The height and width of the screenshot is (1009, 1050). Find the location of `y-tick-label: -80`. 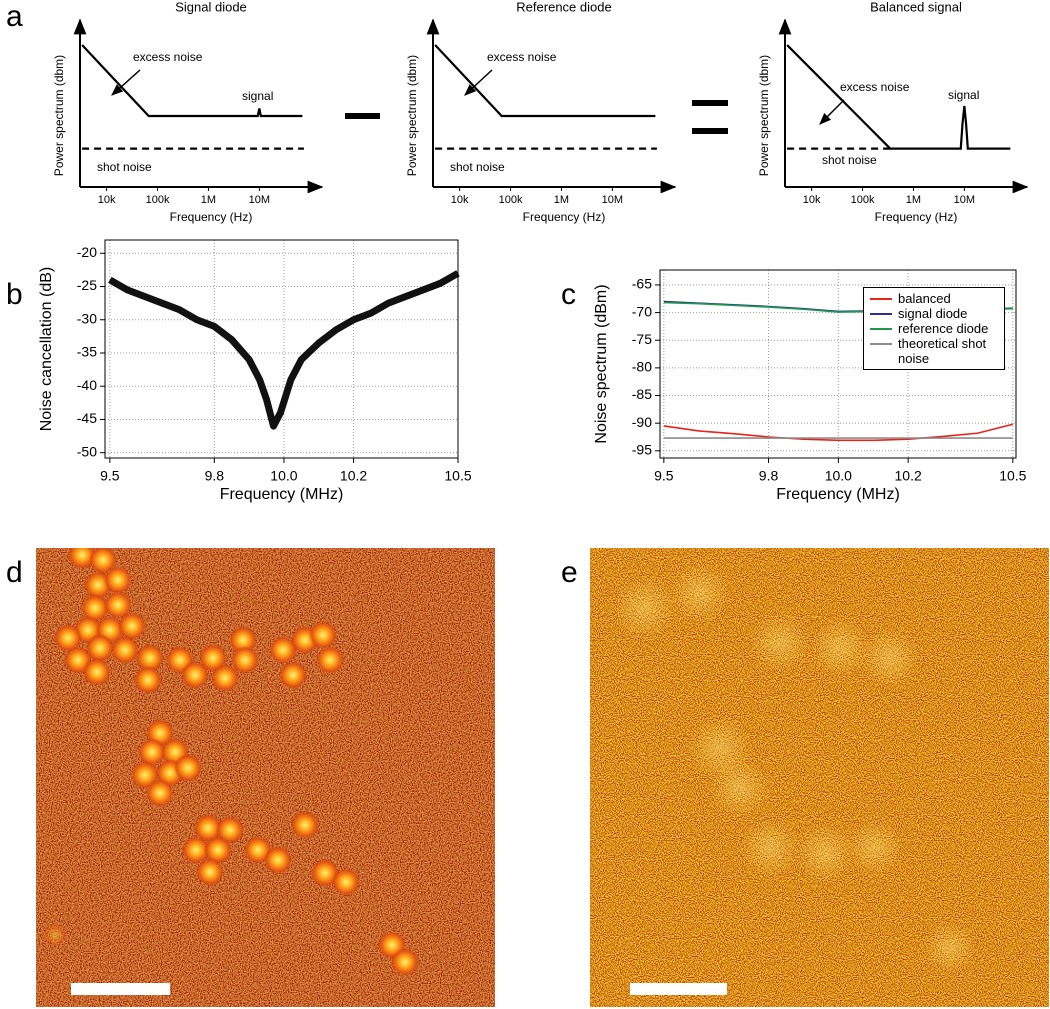

y-tick-label: -80 is located at coordinates (642, 367).